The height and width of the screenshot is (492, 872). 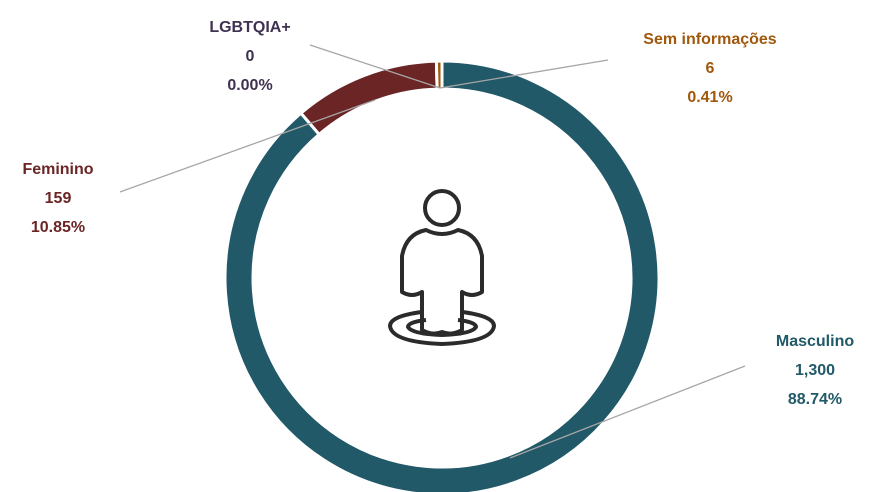 I want to click on value-label: 6, so click(x=710, y=68).